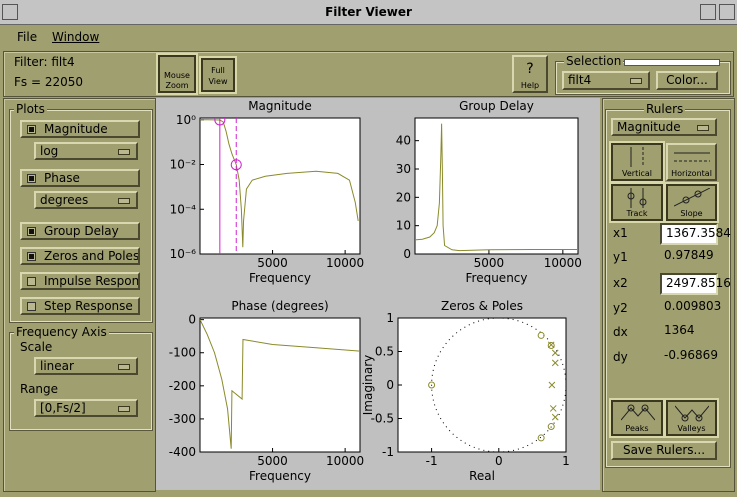 Image resolution: width=737 pixels, height=497 pixels. What do you see at coordinates (530, 69) in the screenshot?
I see `help-icon: ?` at bounding box center [530, 69].